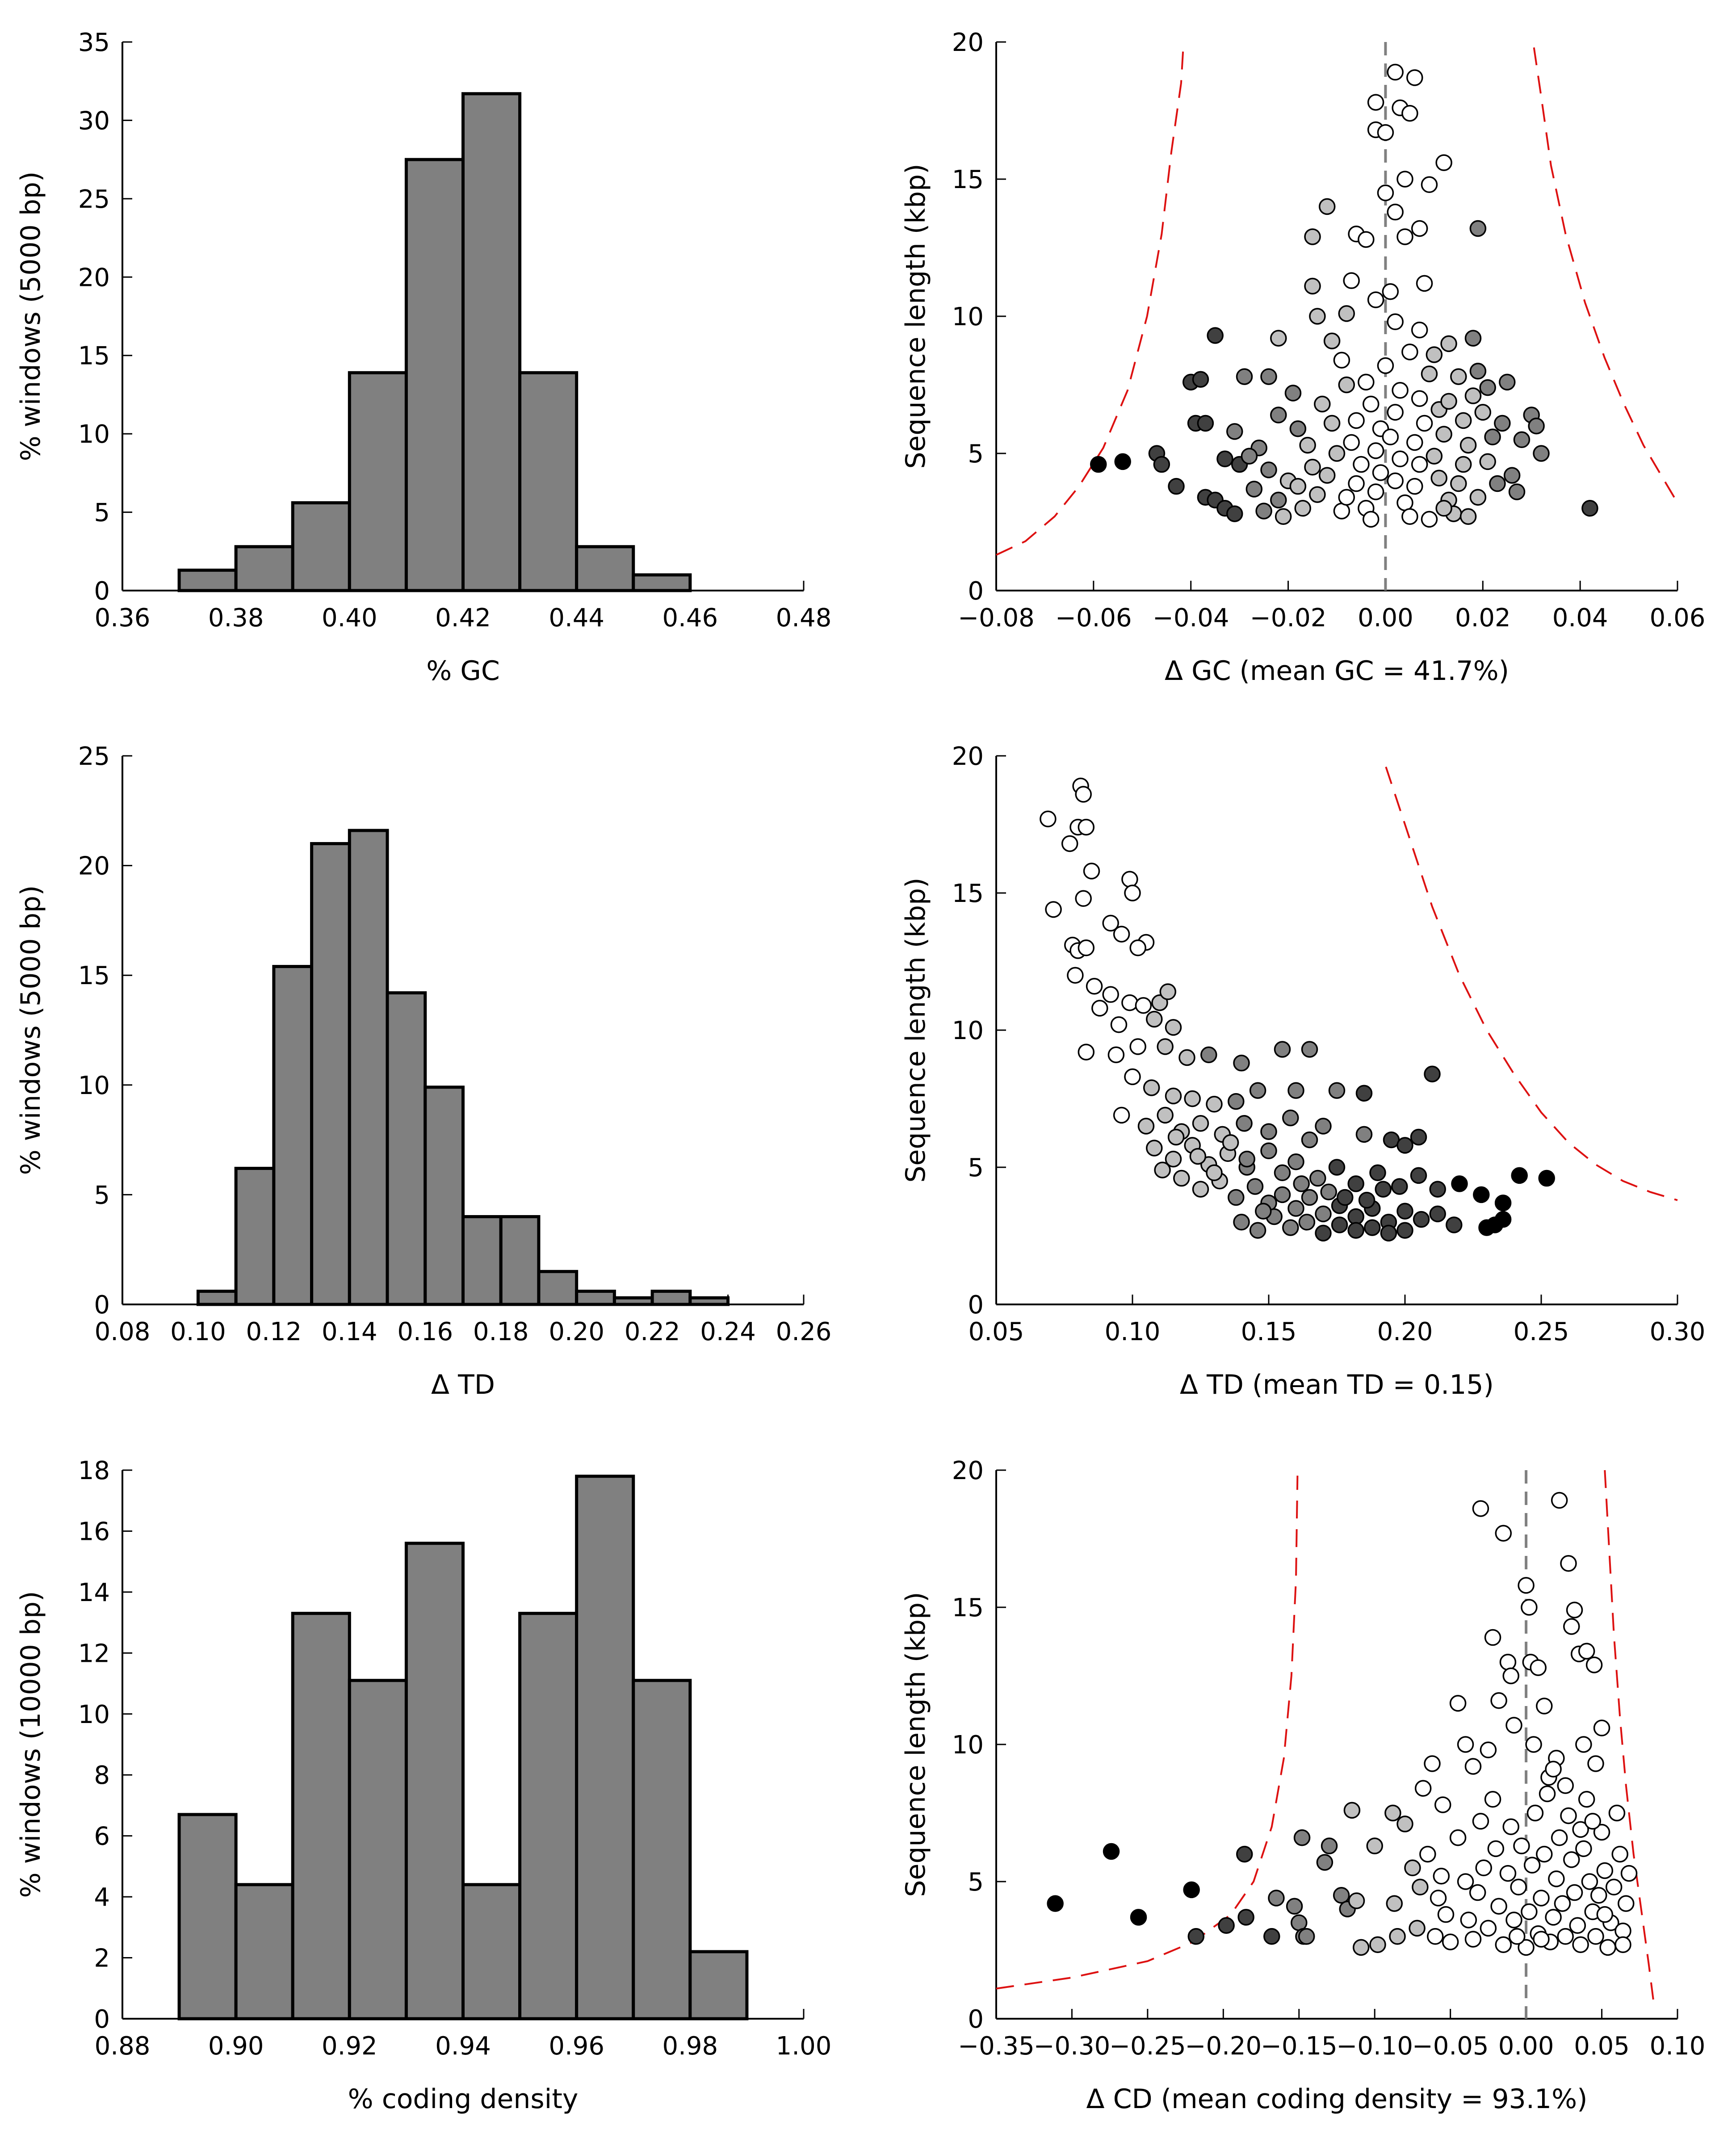  What do you see at coordinates (1072, 2047) in the screenshot?
I see `x-tick-label: −0.30` at bounding box center [1072, 2047].